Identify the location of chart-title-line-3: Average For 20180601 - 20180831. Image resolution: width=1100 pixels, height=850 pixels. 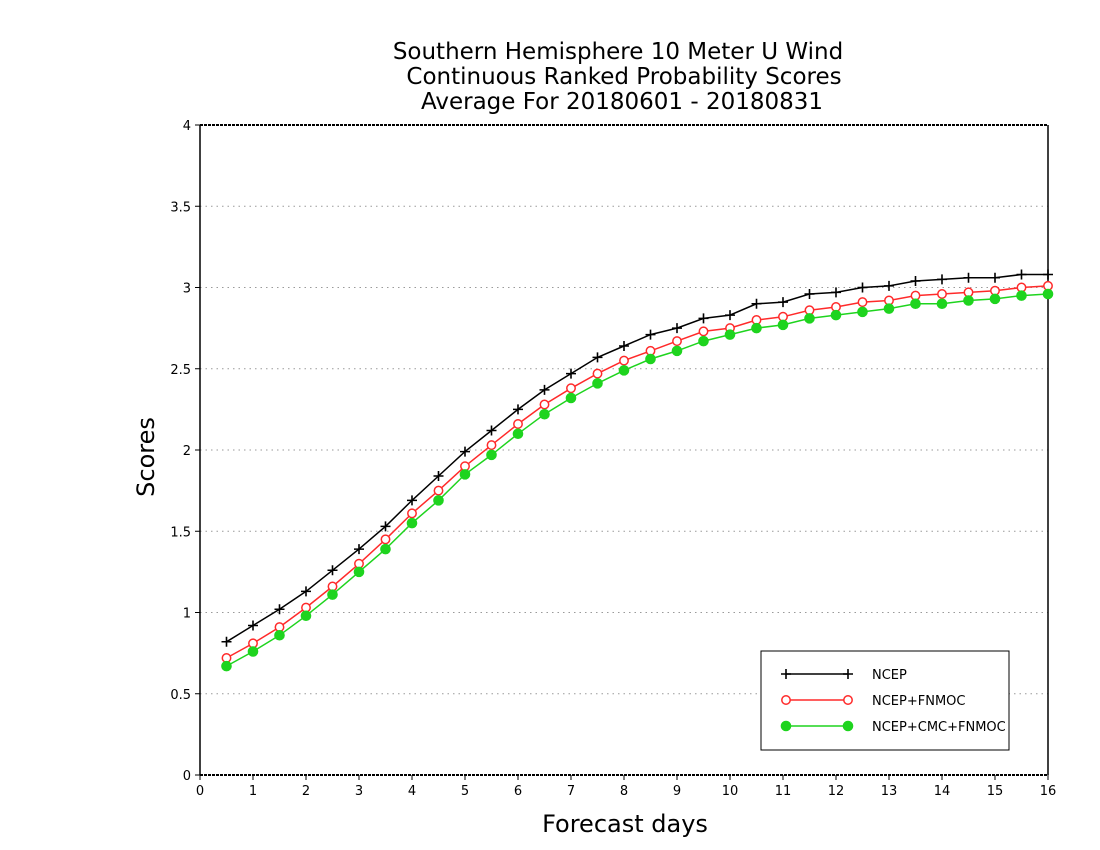
(622, 102).